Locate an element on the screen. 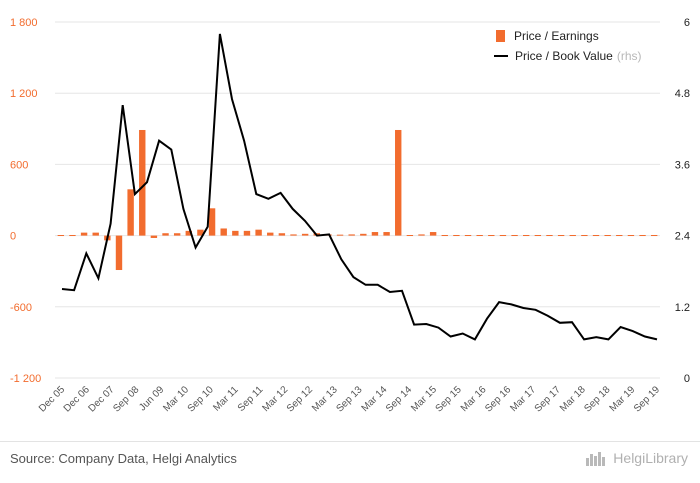 This screenshot has height=483, width=700. x-axis-label: Sep 08 is located at coordinates (126, 399).